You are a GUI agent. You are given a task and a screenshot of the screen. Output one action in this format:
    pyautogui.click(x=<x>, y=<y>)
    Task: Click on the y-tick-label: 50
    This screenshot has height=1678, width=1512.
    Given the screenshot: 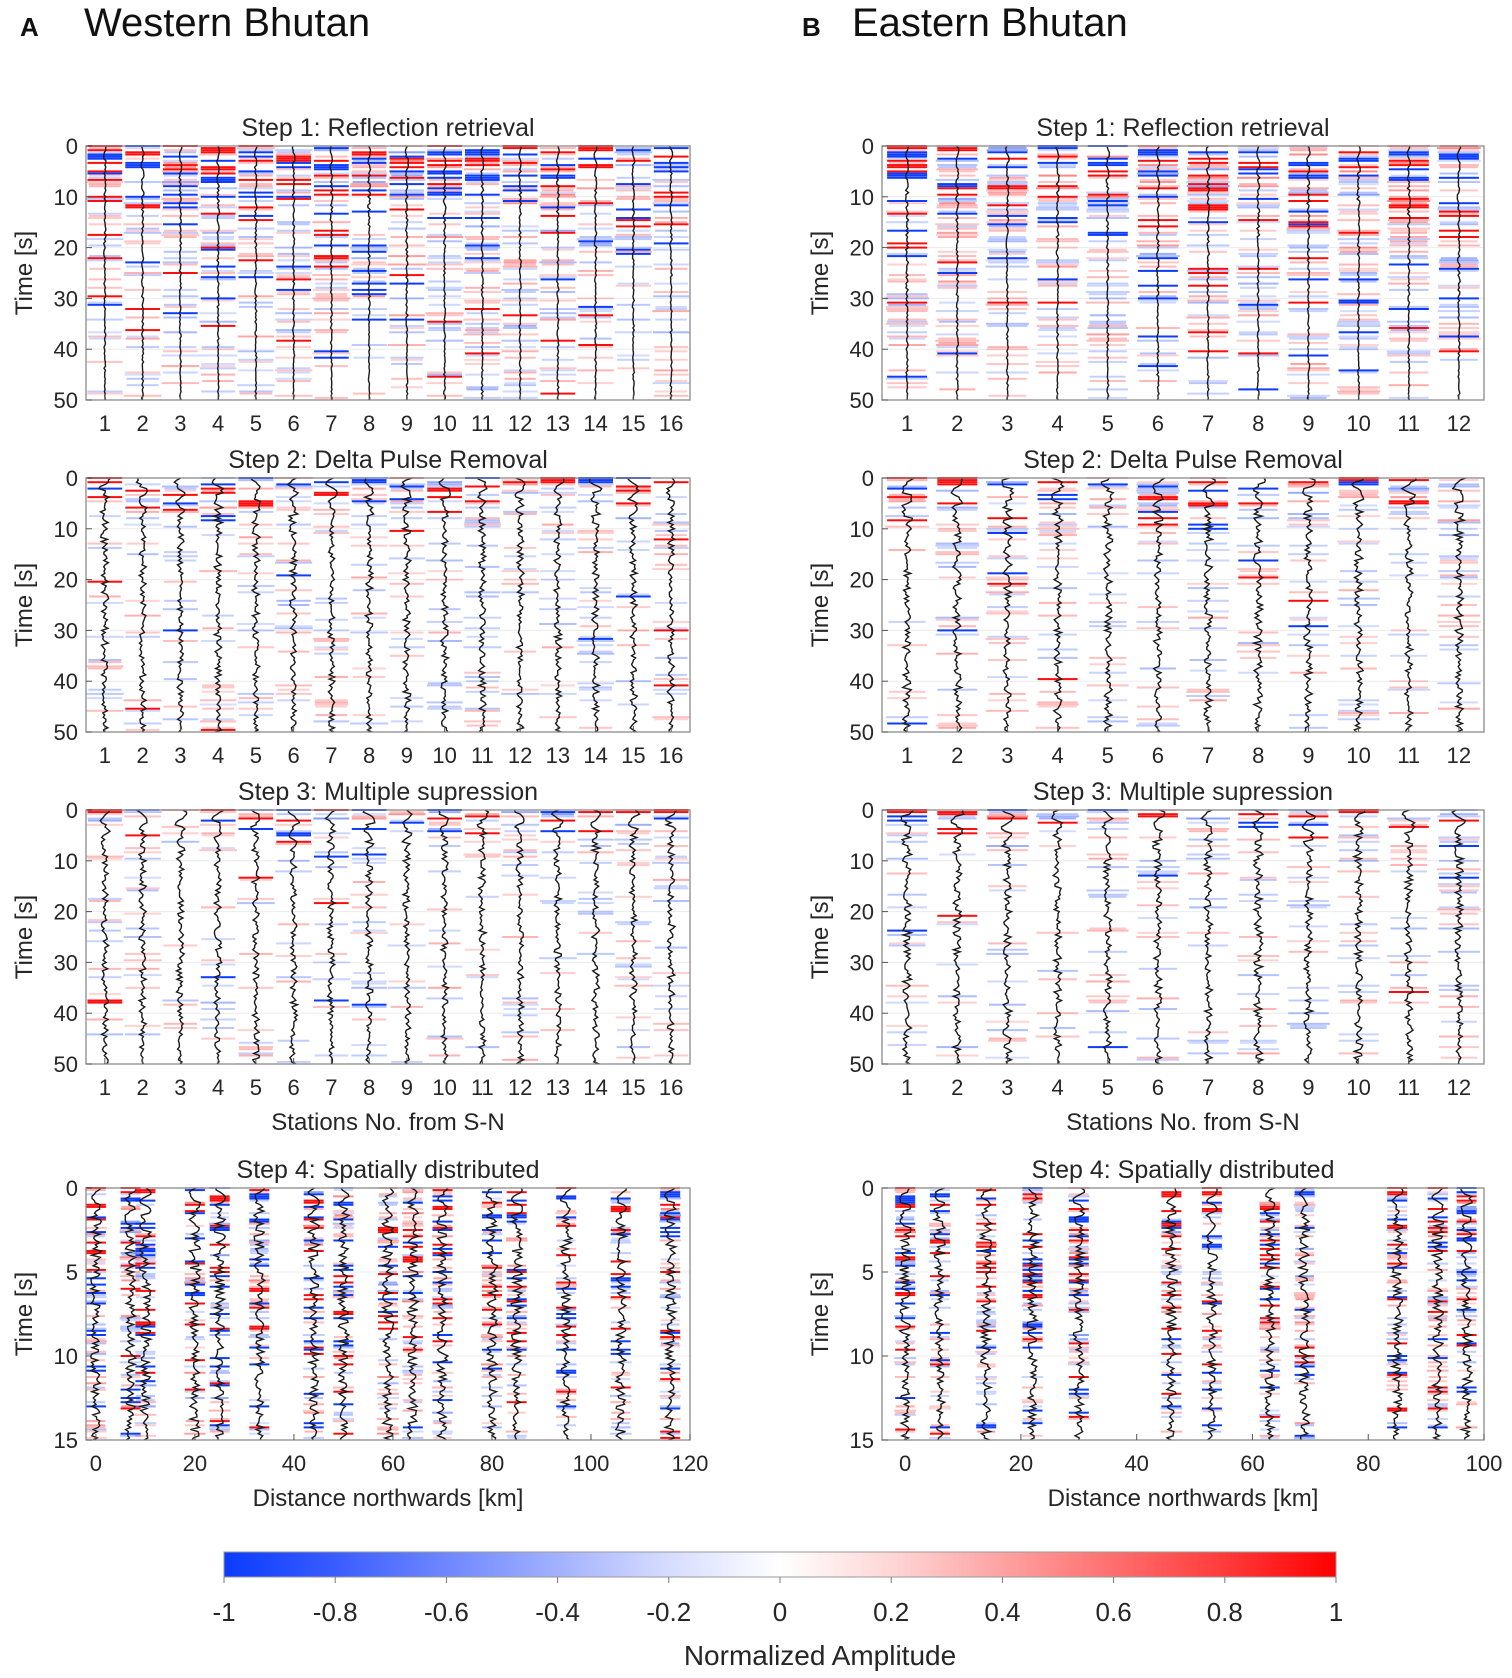 What is the action you would take?
    pyautogui.click(x=66, y=400)
    